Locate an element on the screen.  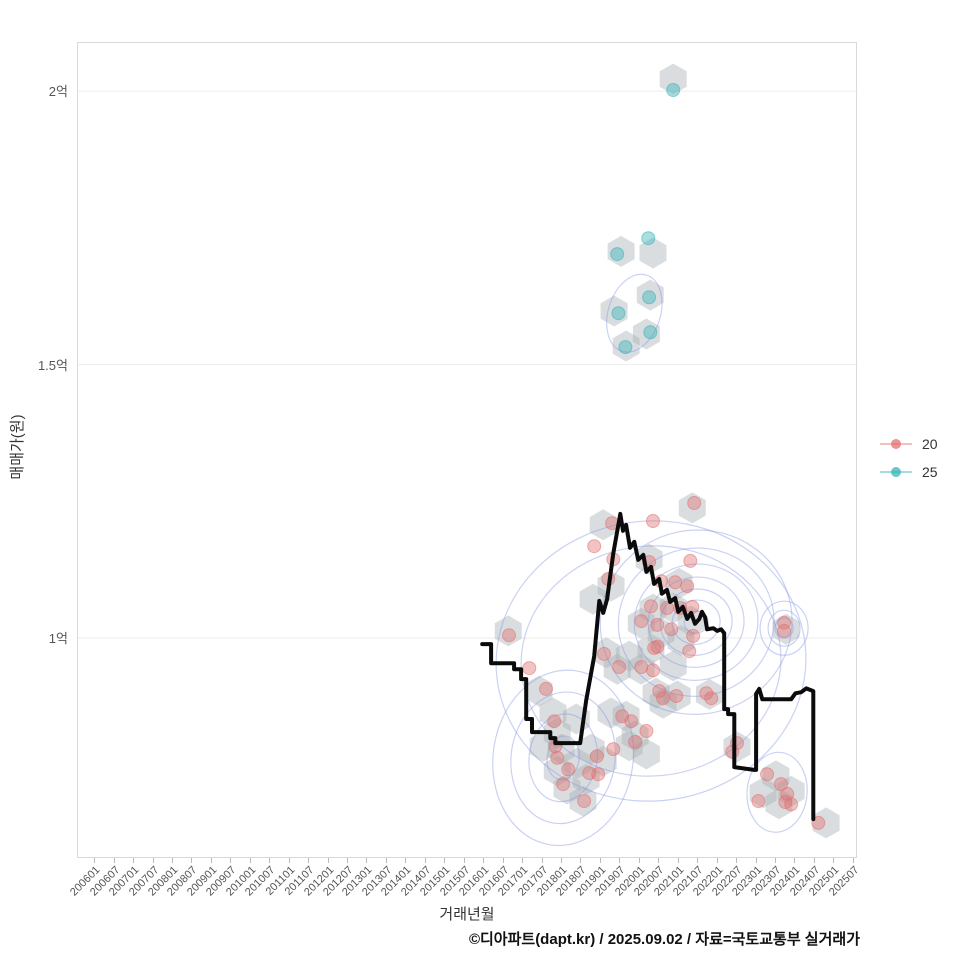
legend-marker-25-icon is located at coordinates (896, 472).